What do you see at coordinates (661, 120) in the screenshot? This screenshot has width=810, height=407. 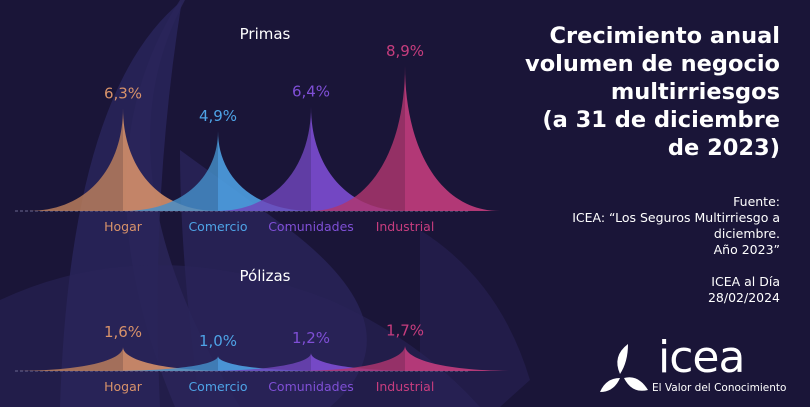 I see `title-line: (a 31 de diciembre` at bounding box center [661, 120].